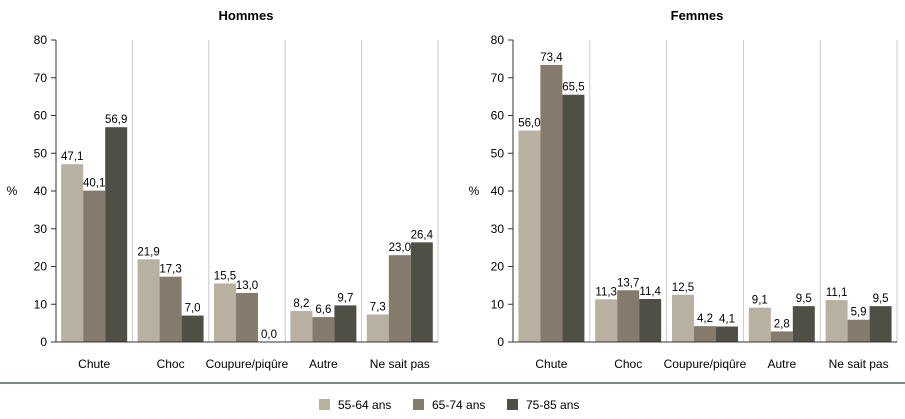 The height and width of the screenshot is (419, 905). What do you see at coordinates (247, 364) in the screenshot?
I see `x-category-label: Coupure/piqûre` at bounding box center [247, 364].